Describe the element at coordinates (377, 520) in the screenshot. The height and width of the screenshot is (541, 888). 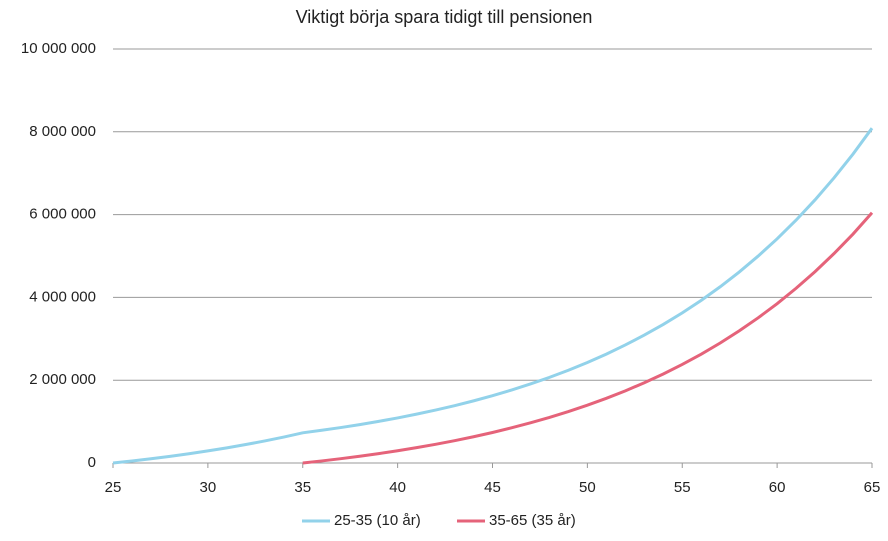
I see `legend-label: 25-35 (10 år)` at that location.